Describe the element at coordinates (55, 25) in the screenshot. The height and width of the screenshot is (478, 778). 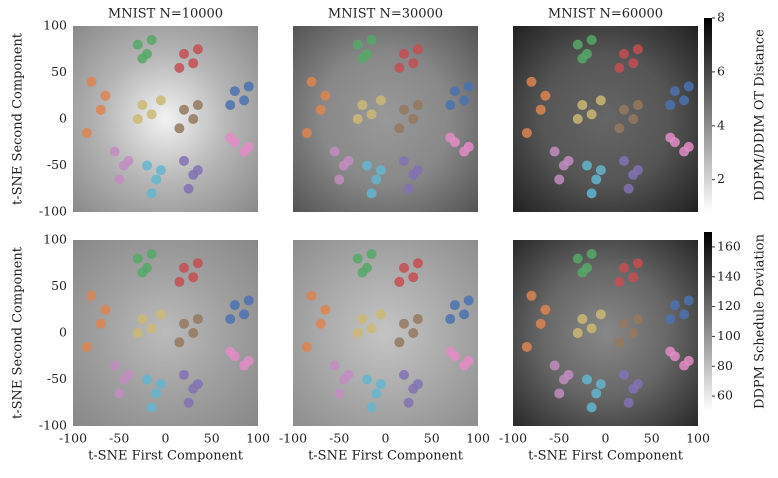
I see `y-tick-label: 100` at that location.